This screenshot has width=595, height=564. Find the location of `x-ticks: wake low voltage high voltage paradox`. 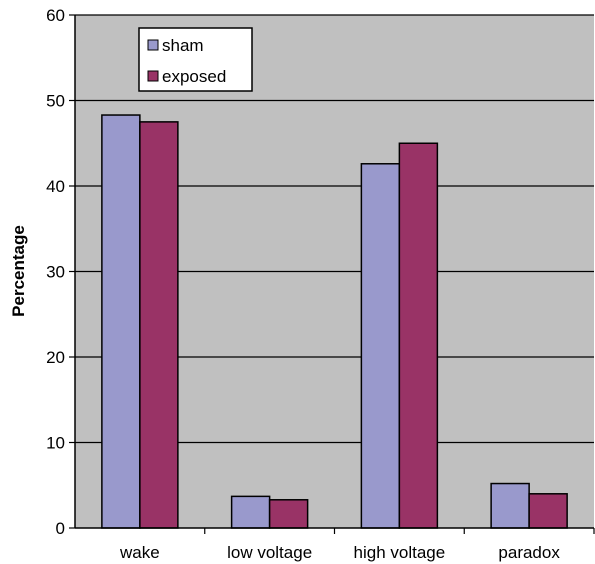

x-ticks: wake low voltage high voltage paradox is located at coordinates (357, 545).